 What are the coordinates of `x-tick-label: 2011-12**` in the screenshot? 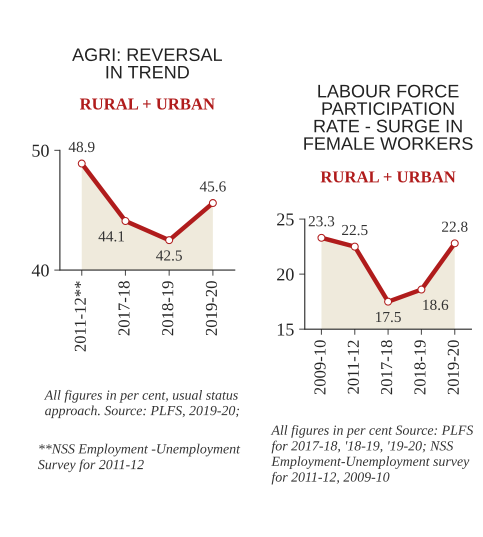 It's located at (80, 316).